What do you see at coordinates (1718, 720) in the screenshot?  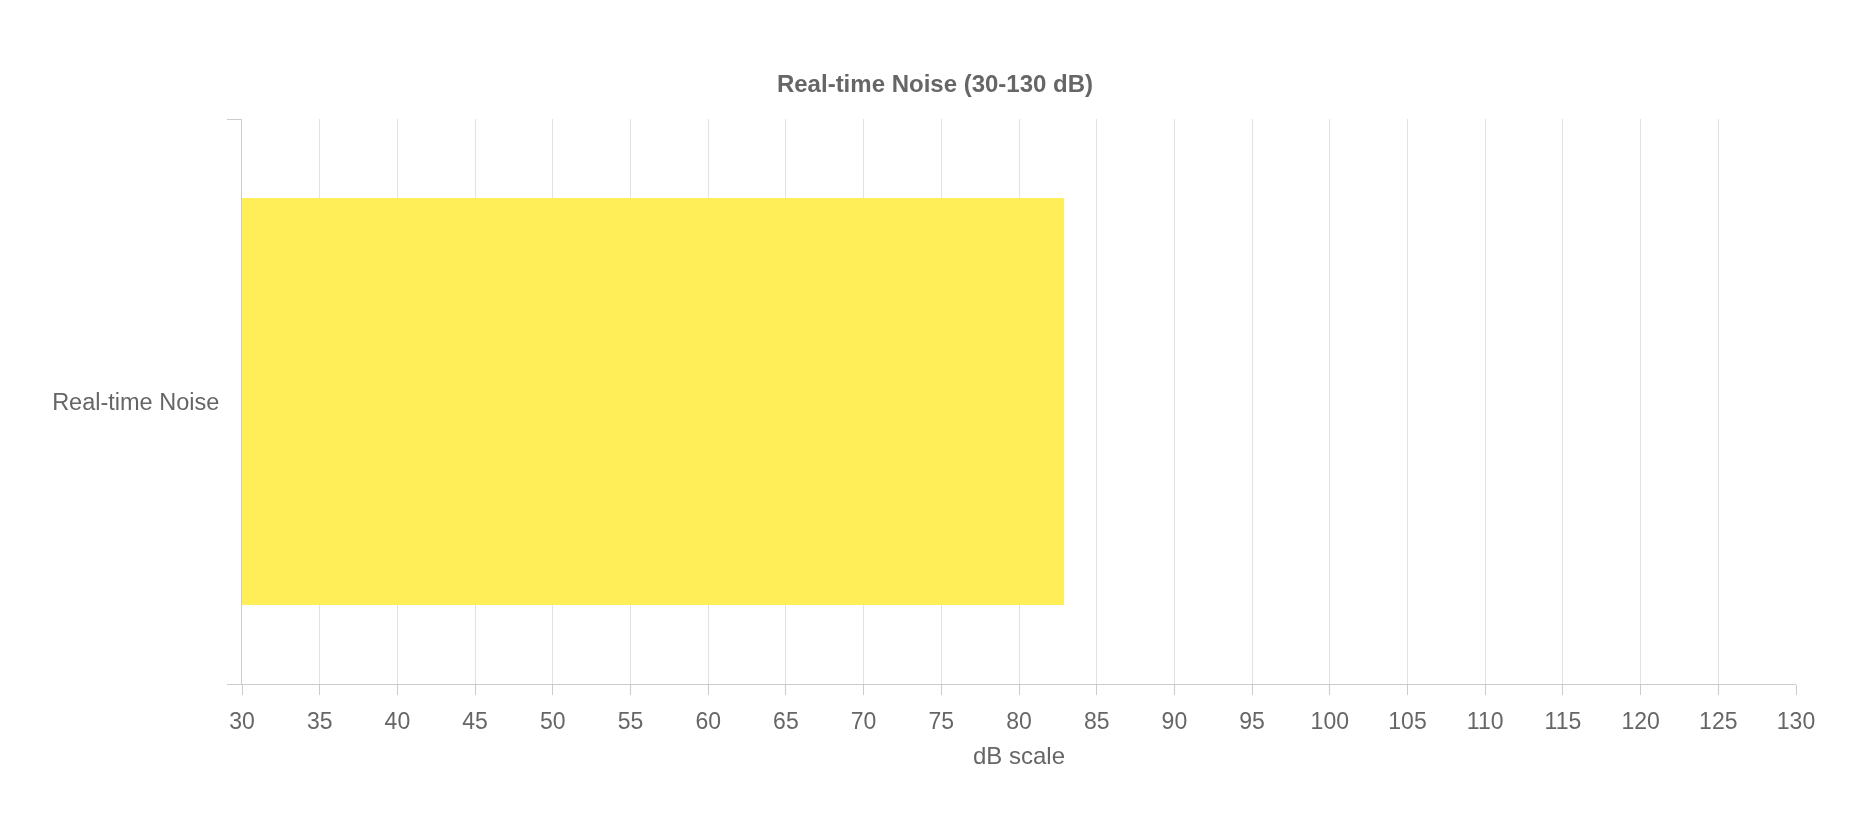 I see `x-tick-label: 125` at bounding box center [1718, 720].